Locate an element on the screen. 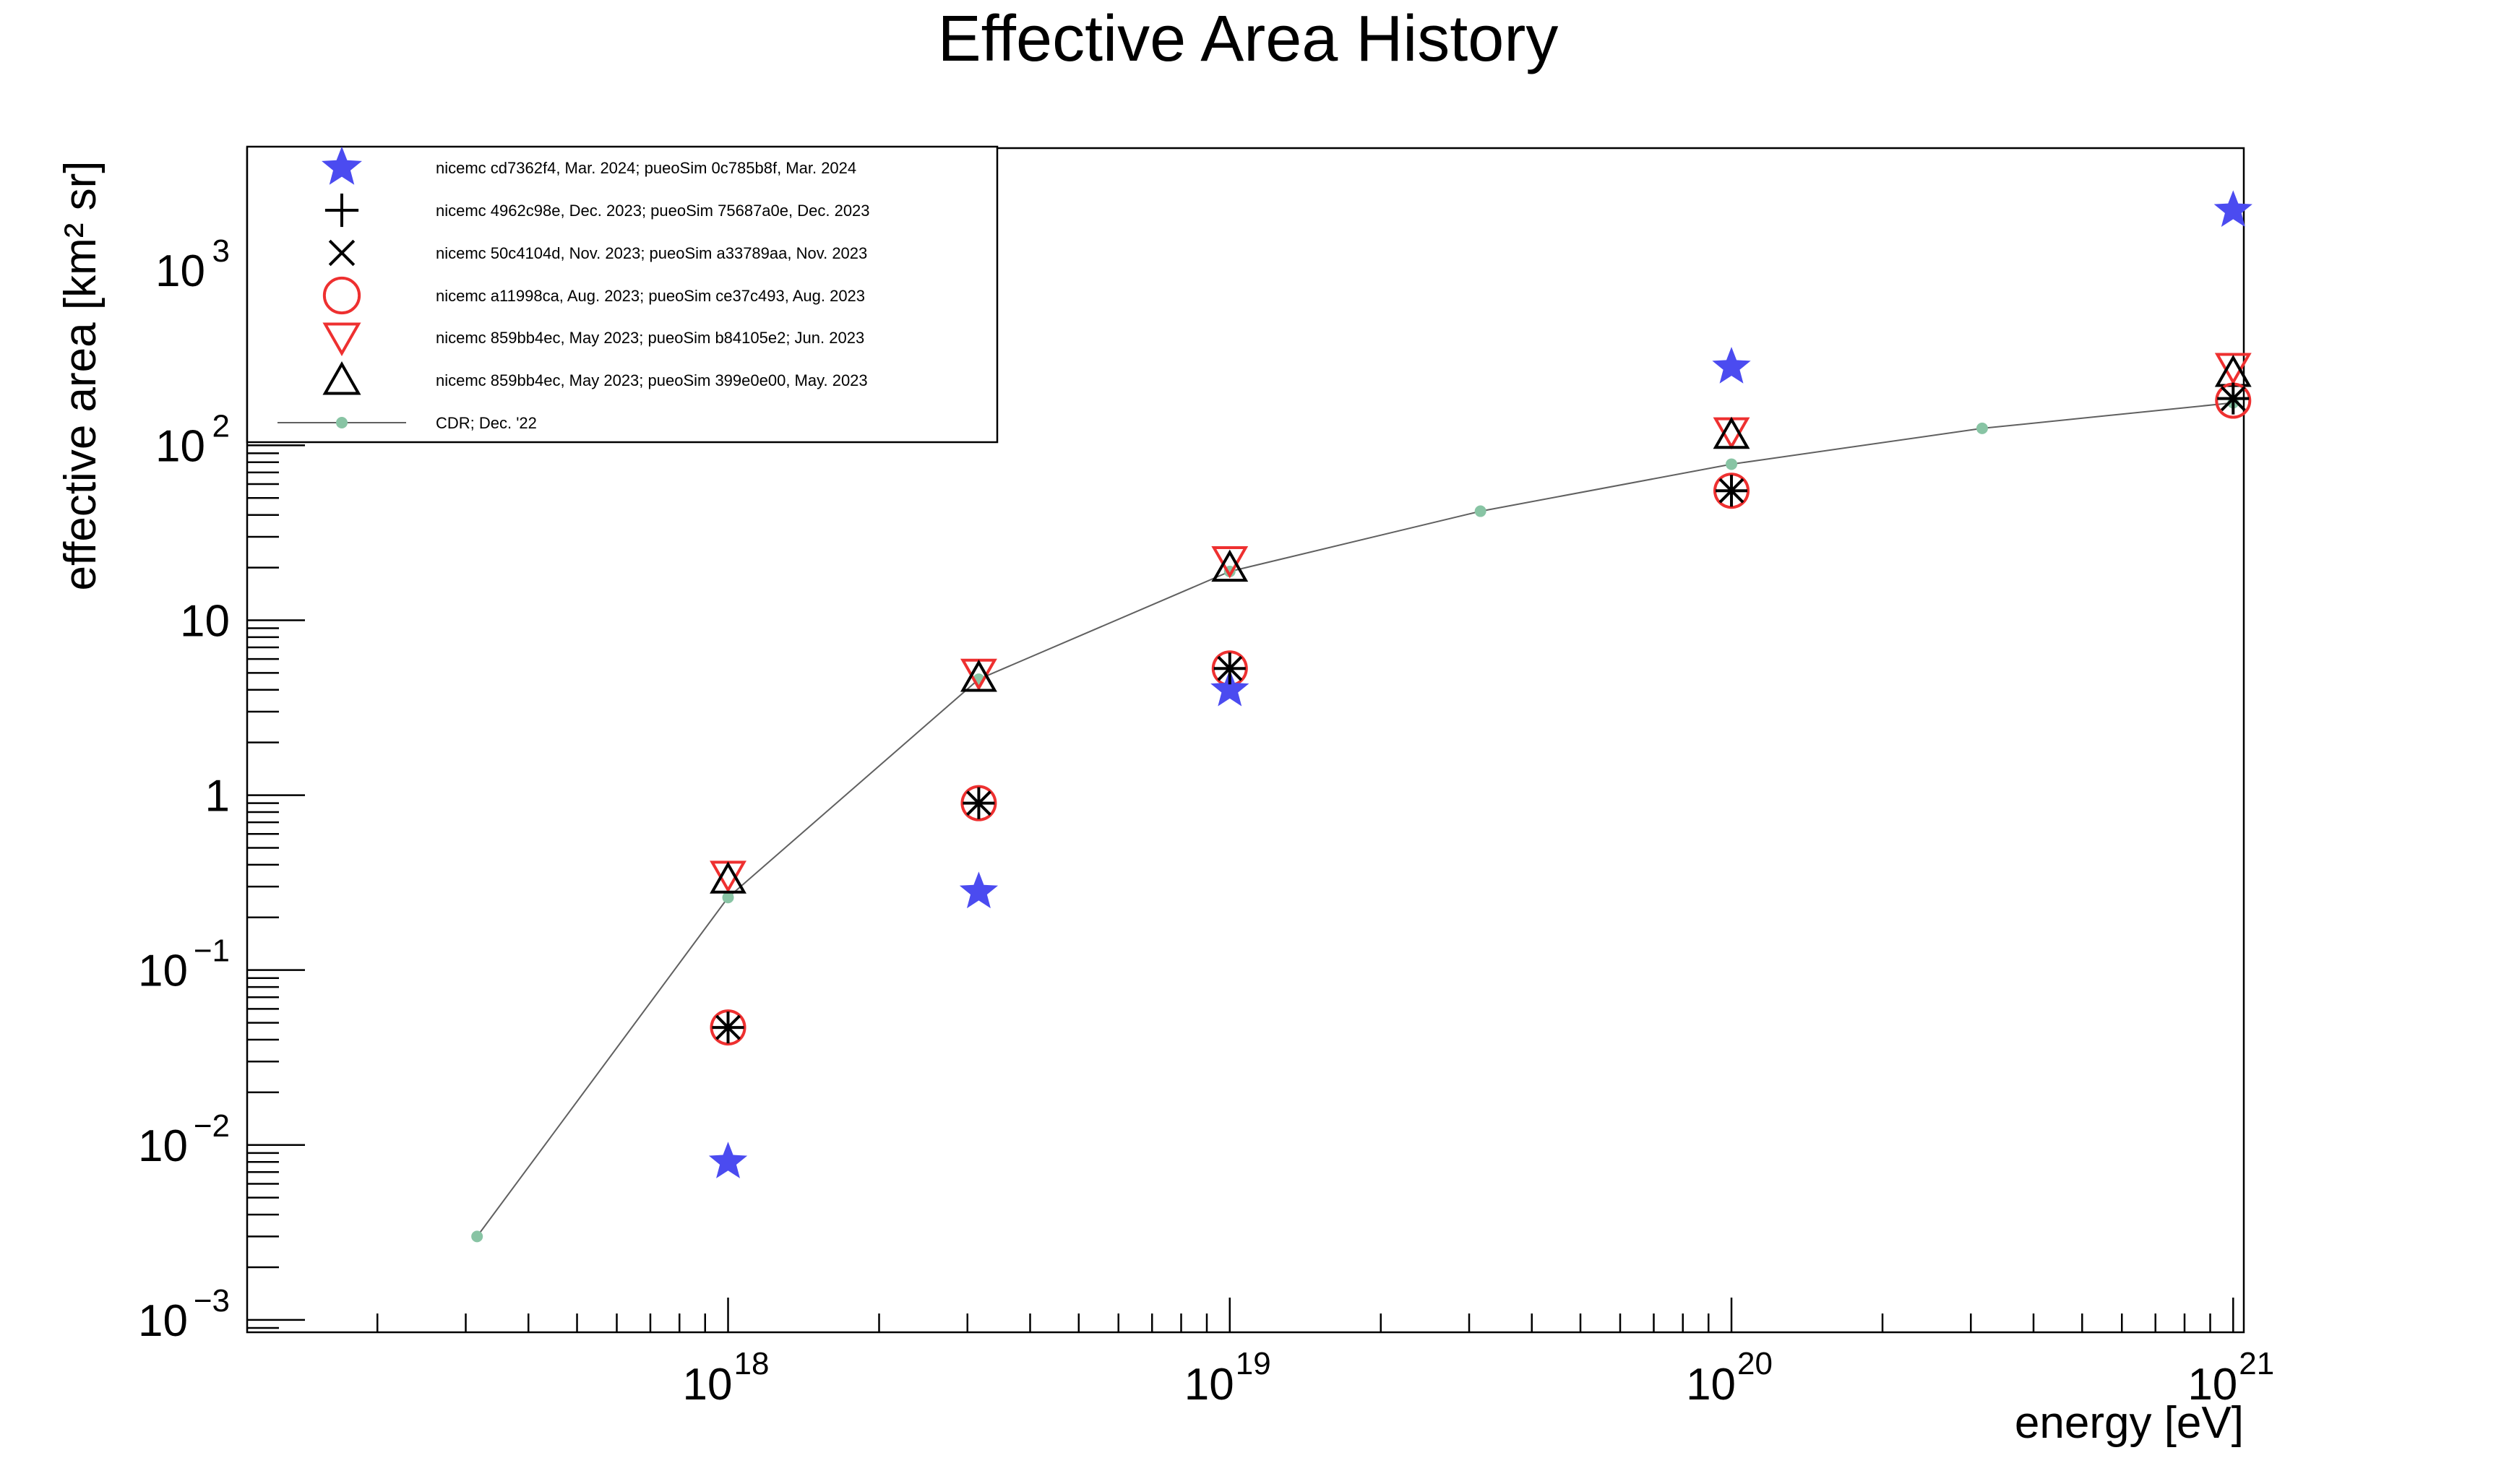  y-axis-label: effective area [km² sr] is located at coordinates (81, 376).